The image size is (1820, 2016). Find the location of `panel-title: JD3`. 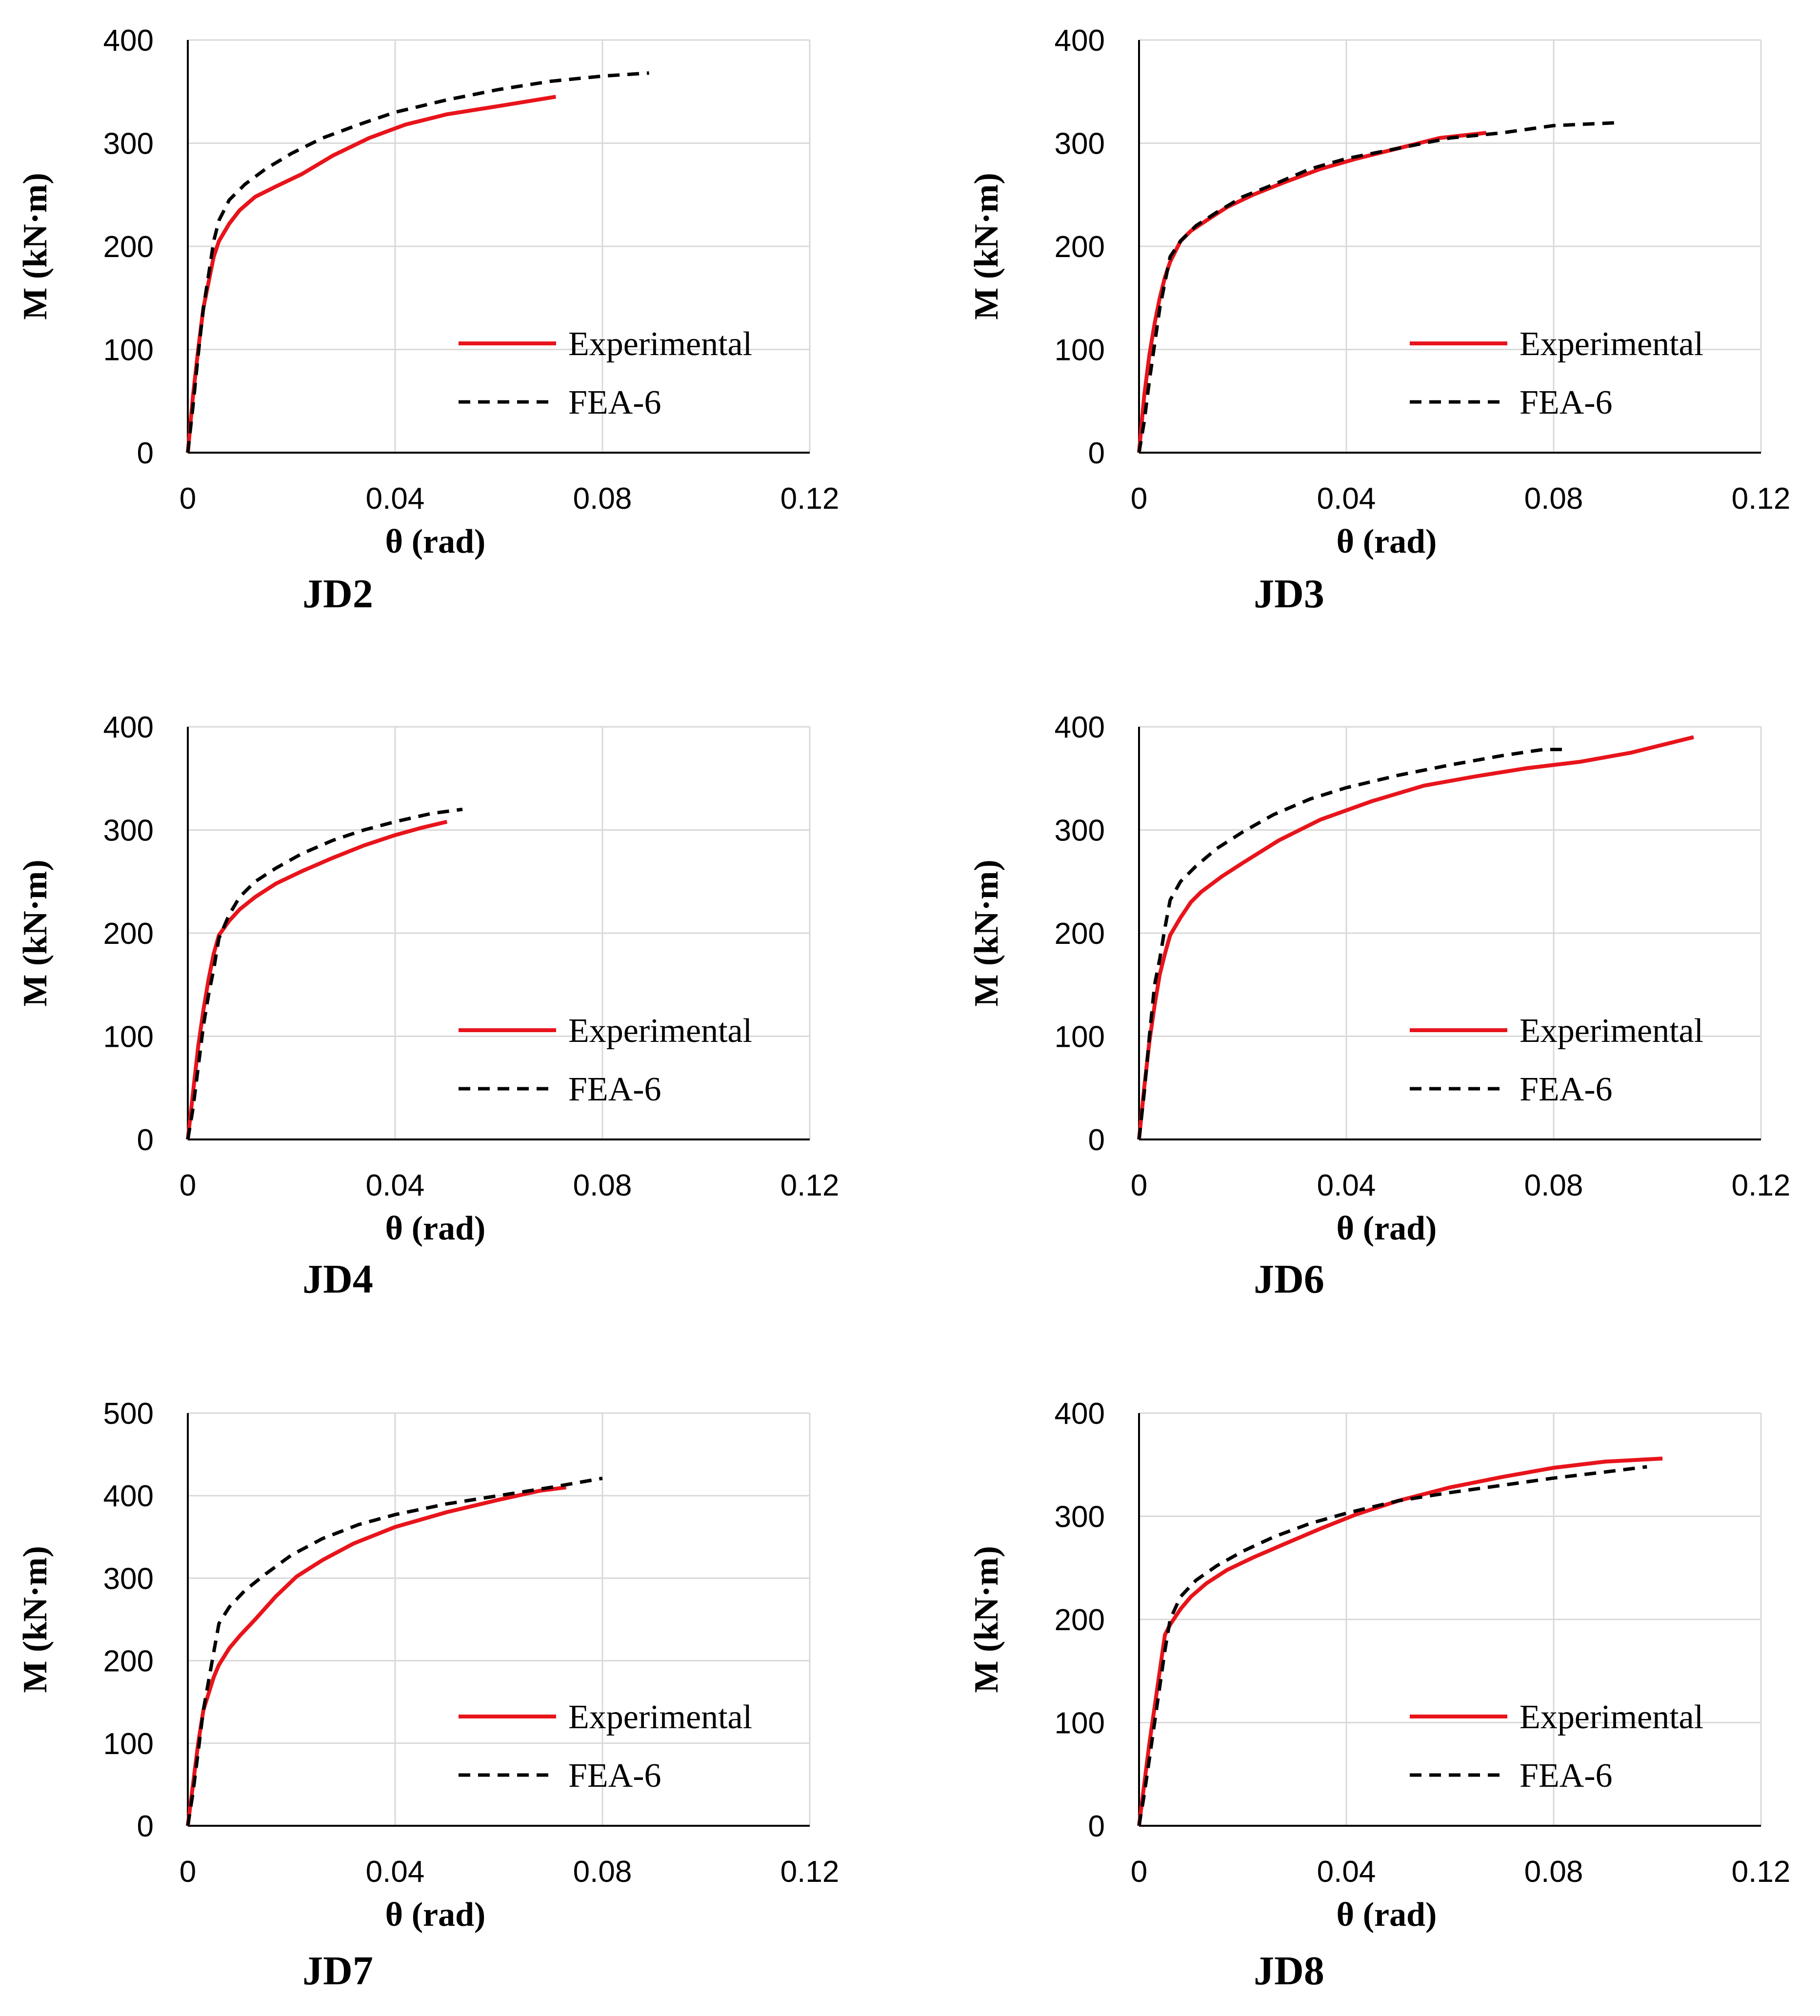

panel-title: JD3 is located at coordinates (1289, 594).